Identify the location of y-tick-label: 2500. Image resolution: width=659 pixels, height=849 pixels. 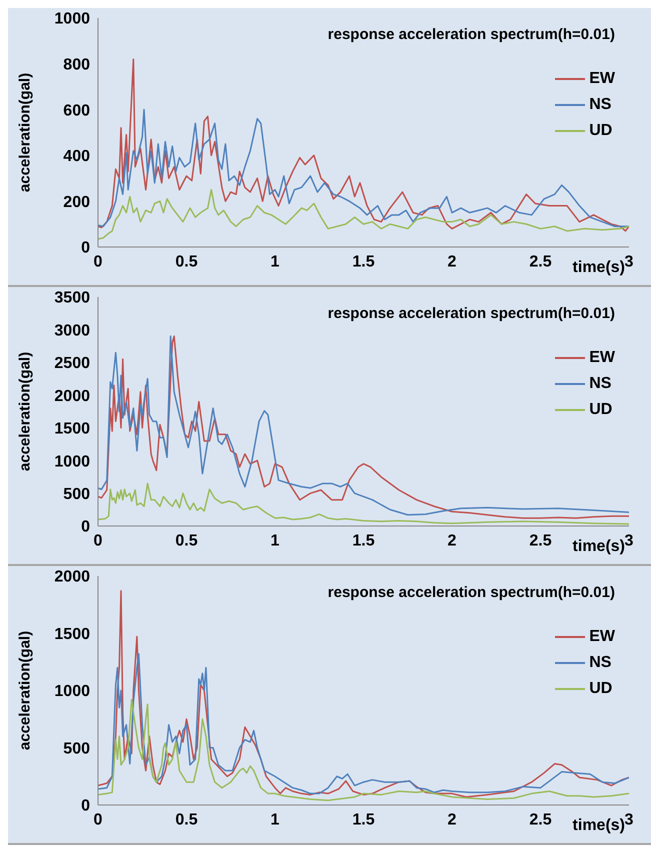
(72, 363).